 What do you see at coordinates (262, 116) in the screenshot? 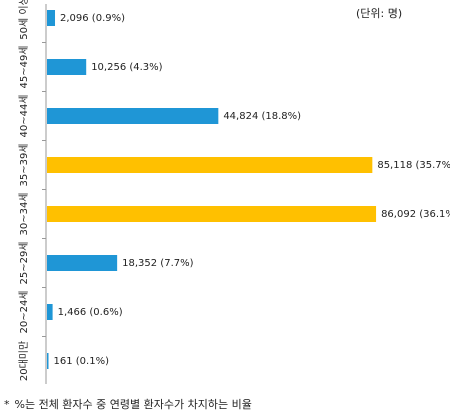
I see `data-label: 44,824 (18.8%)` at bounding box center [262, 116].